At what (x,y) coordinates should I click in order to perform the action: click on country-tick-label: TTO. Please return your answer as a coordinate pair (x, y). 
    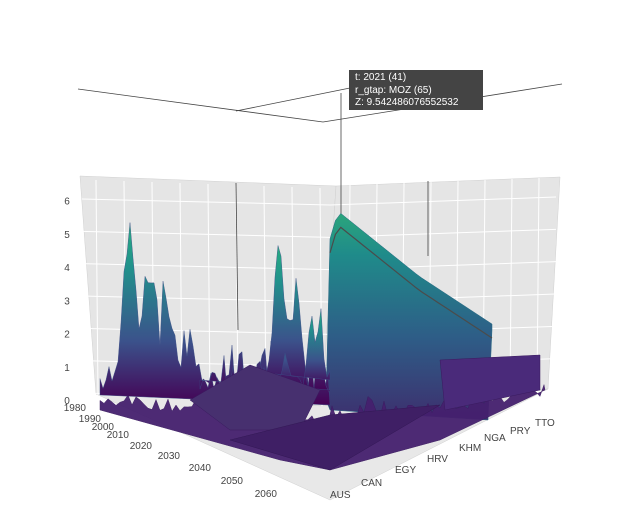
    Looking at the image, I should click on (545, 423).